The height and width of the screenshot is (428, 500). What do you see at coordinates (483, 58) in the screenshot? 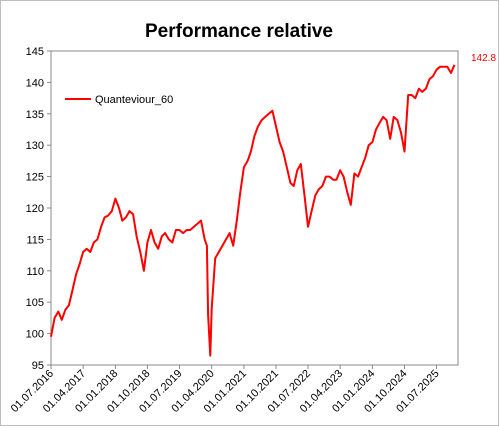
I see `last-value-label: 142.8` at bounding box center [483, 58].